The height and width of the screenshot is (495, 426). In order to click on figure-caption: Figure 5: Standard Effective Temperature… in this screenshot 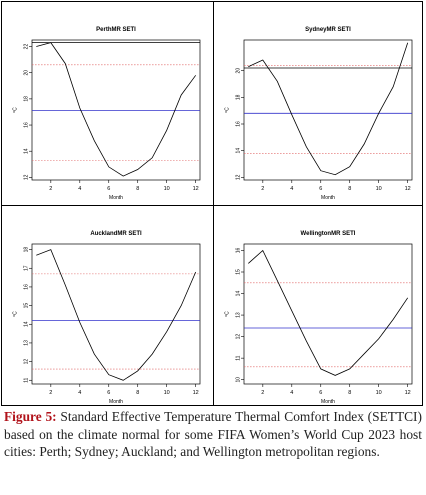, I will do `click(213, 434)`.